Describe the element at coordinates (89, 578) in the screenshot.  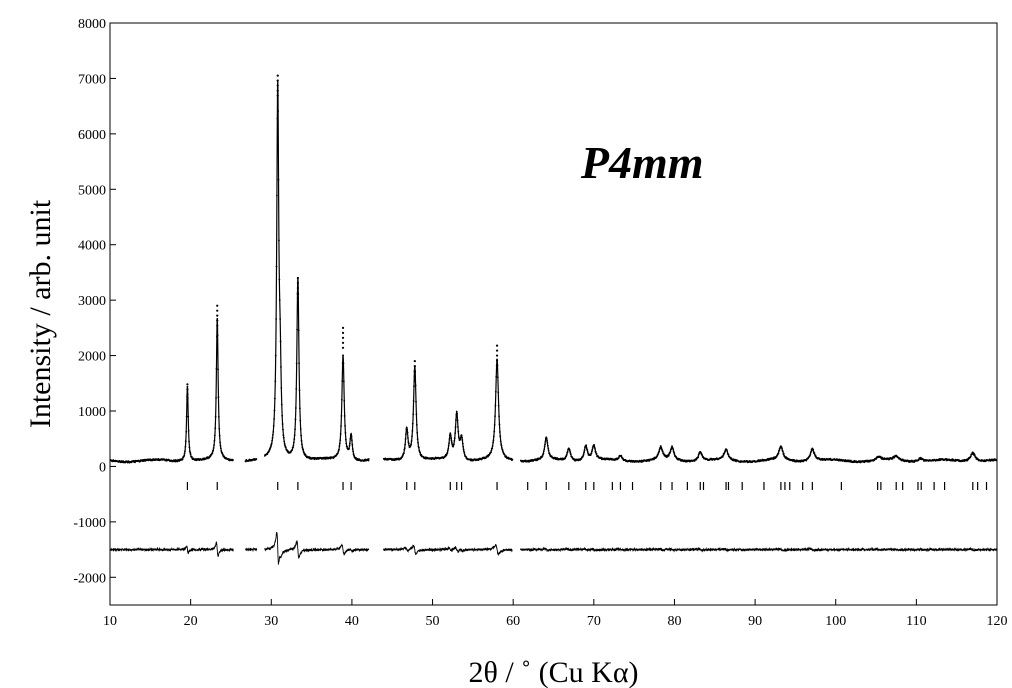
I see `y-tick-label: -2000` at that location.